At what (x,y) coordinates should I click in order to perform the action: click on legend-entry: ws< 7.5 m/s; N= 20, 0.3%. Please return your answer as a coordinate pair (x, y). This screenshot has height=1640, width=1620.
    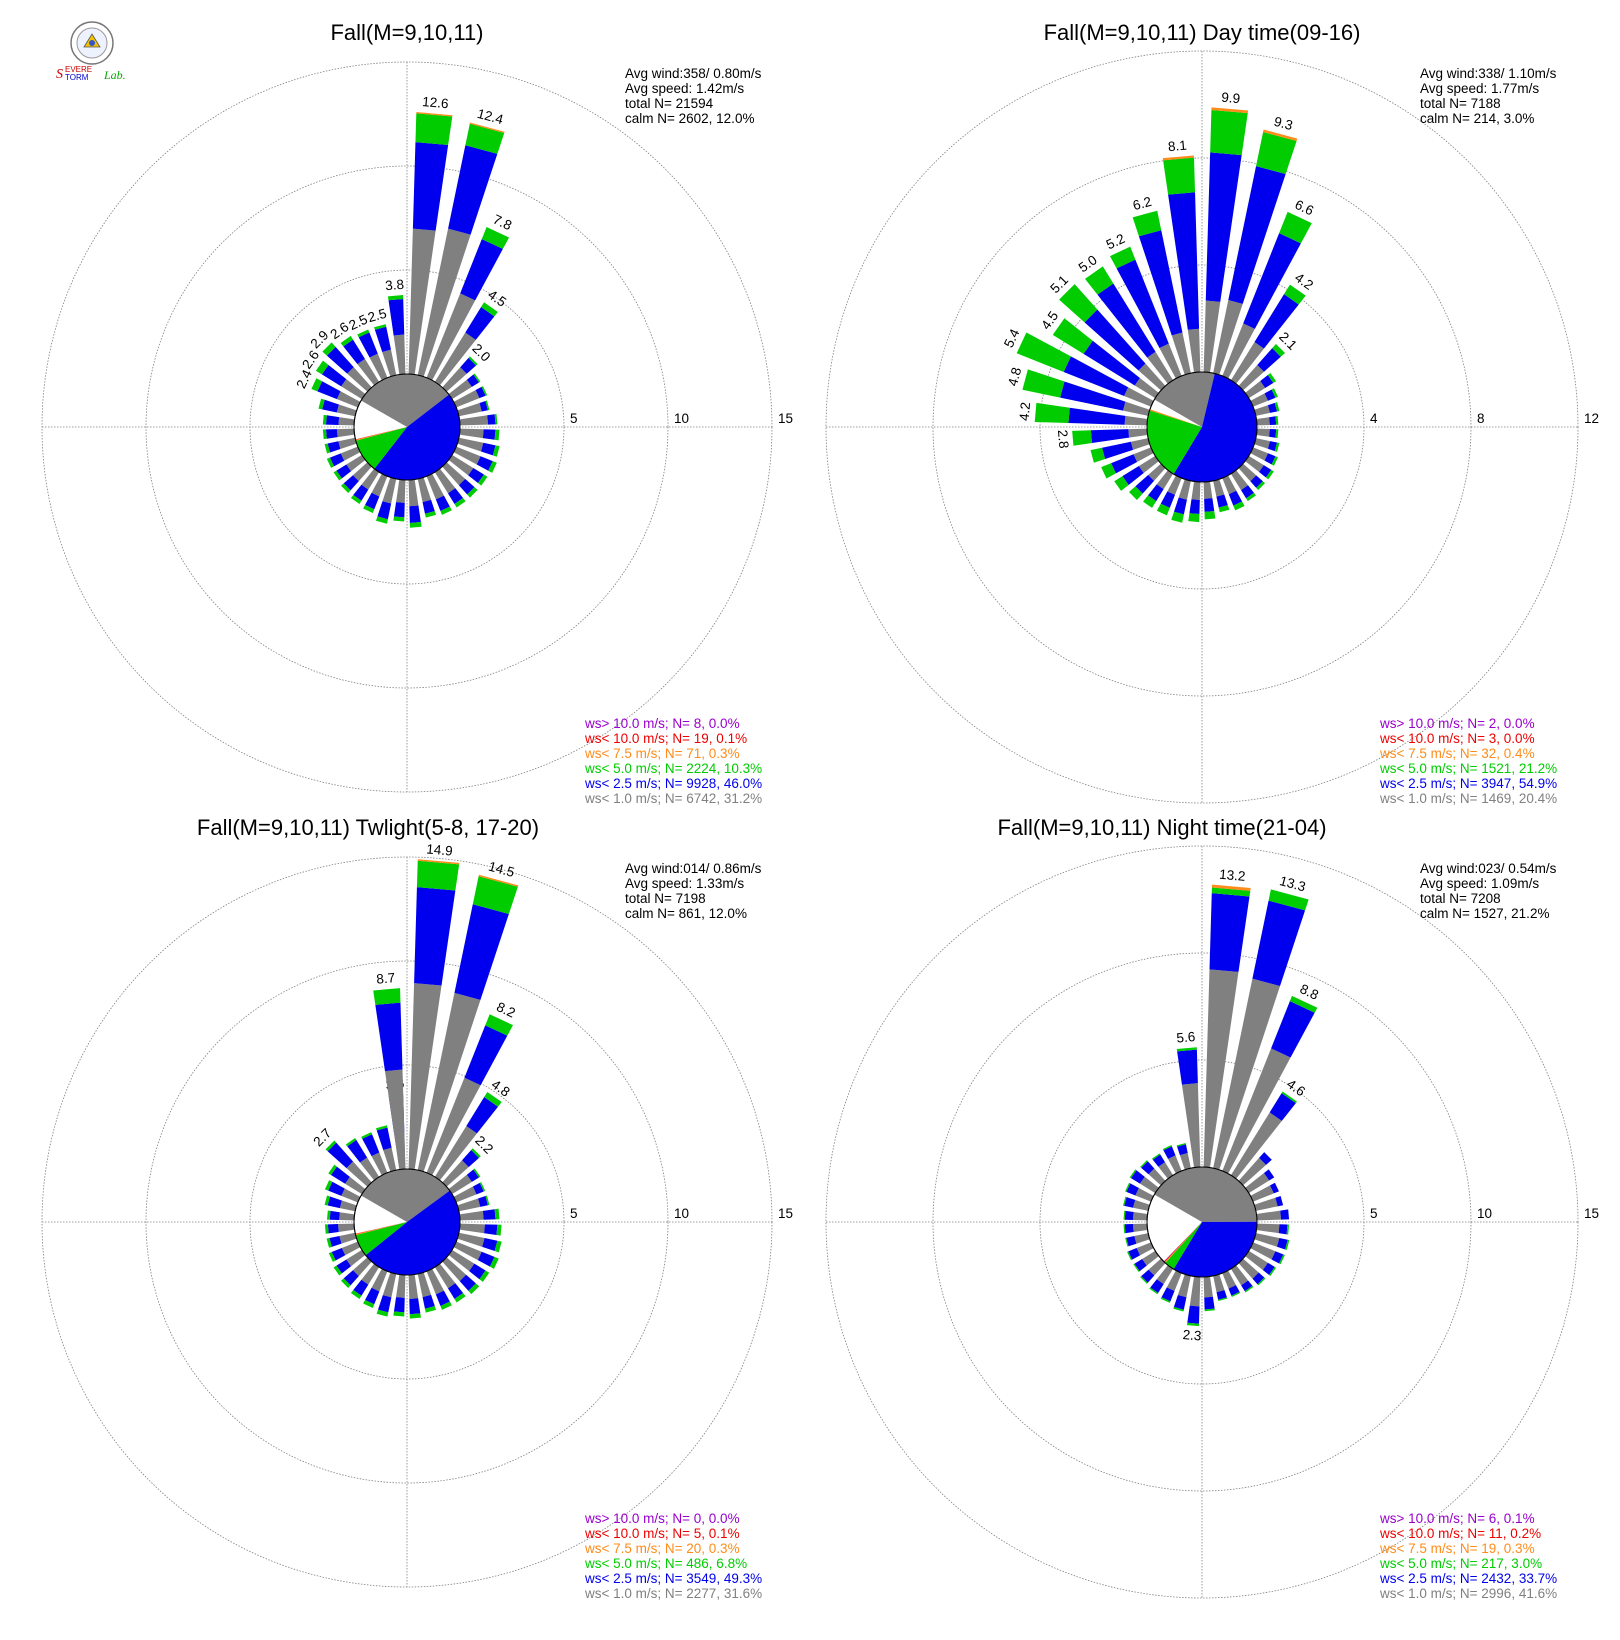
    Looking at the image, I should click on (662, 1548).